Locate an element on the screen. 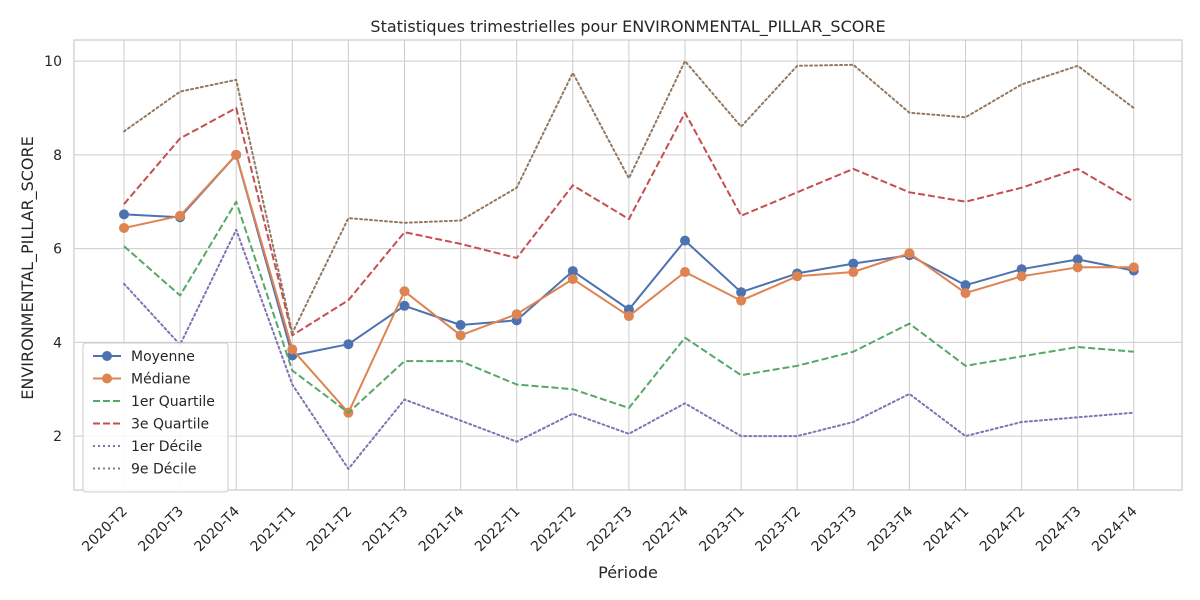  legend-item: 1er Quartile is located at coordinates (154, 402).